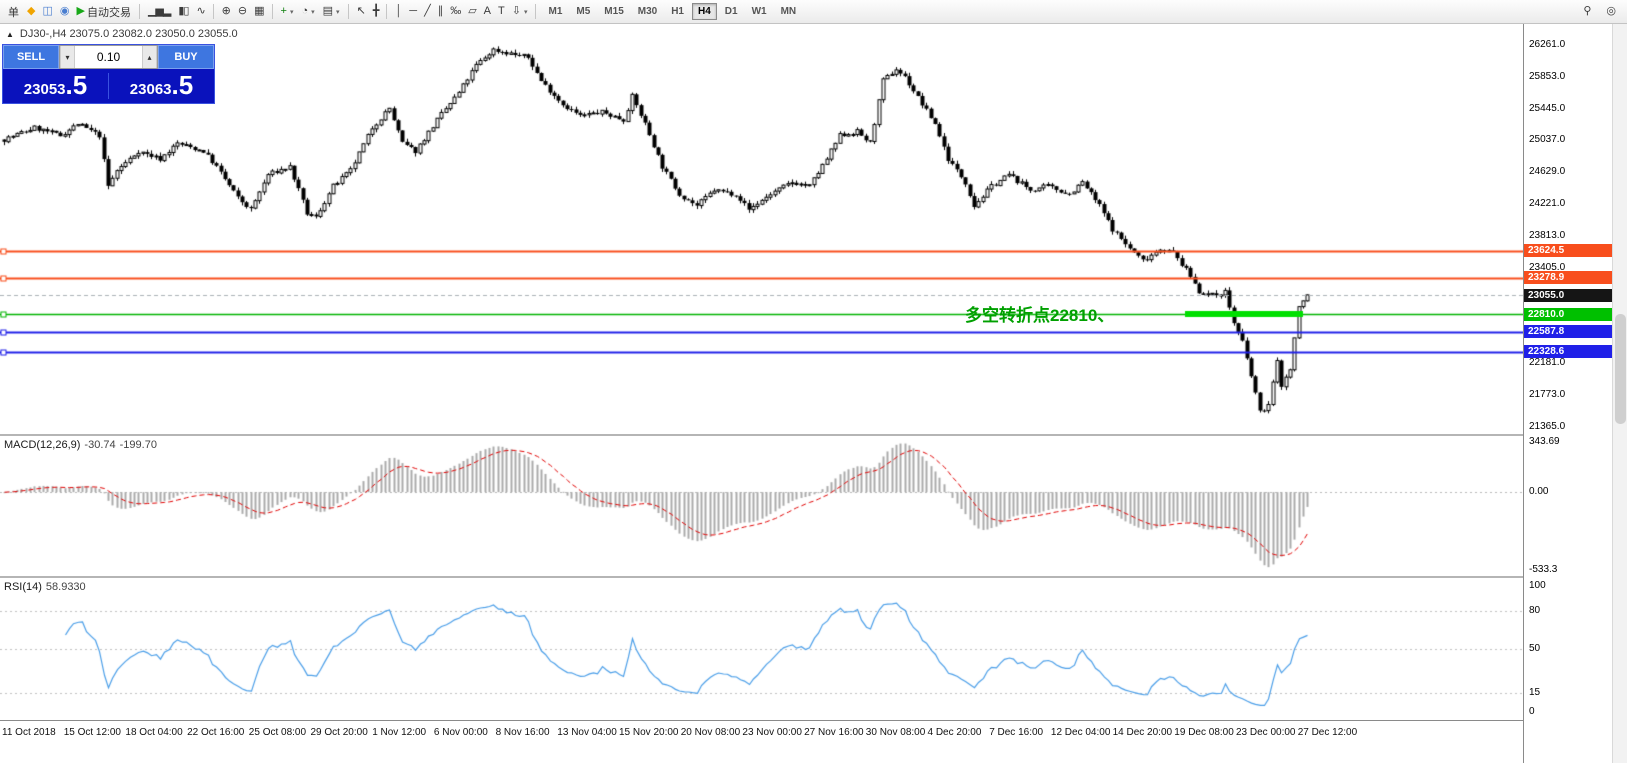 This screenshot has width=1627, height=763. Describe the element at coordinates (1547, 204) in the screenshot. I see `price-axis-label: 24221.0` at that location.